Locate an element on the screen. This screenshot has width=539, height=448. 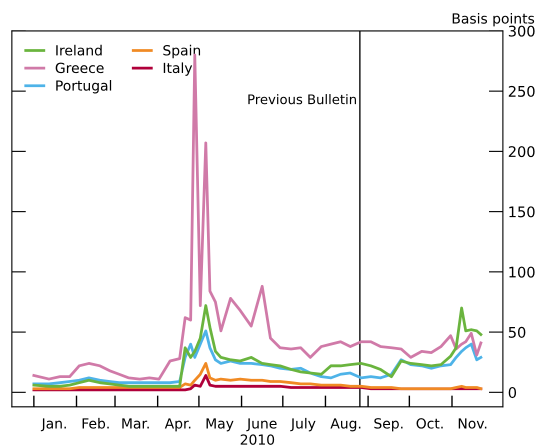
x-tick-label: Nov. is located at coordinates (472, 423).